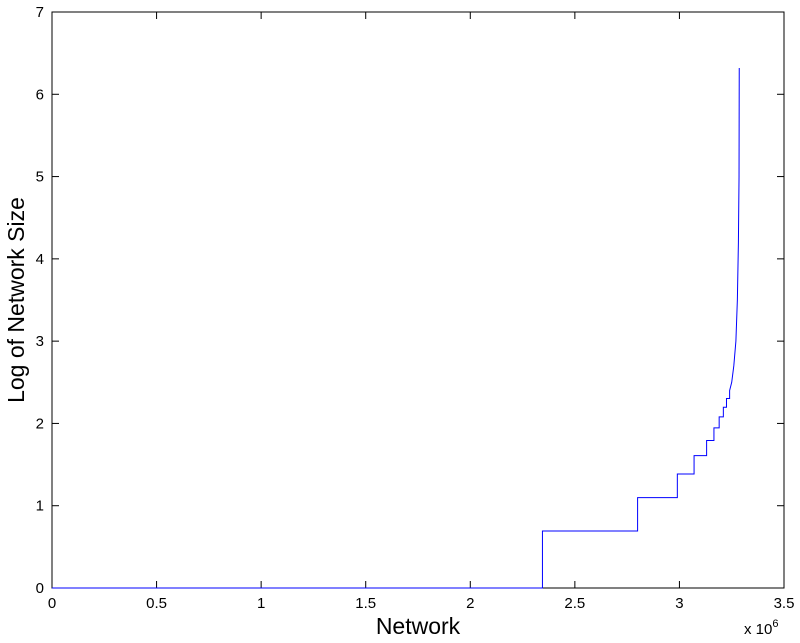 The height and width of the screenshot is (643, 800). I want to click on x-tick-label: 1.5, so click(365, 603).